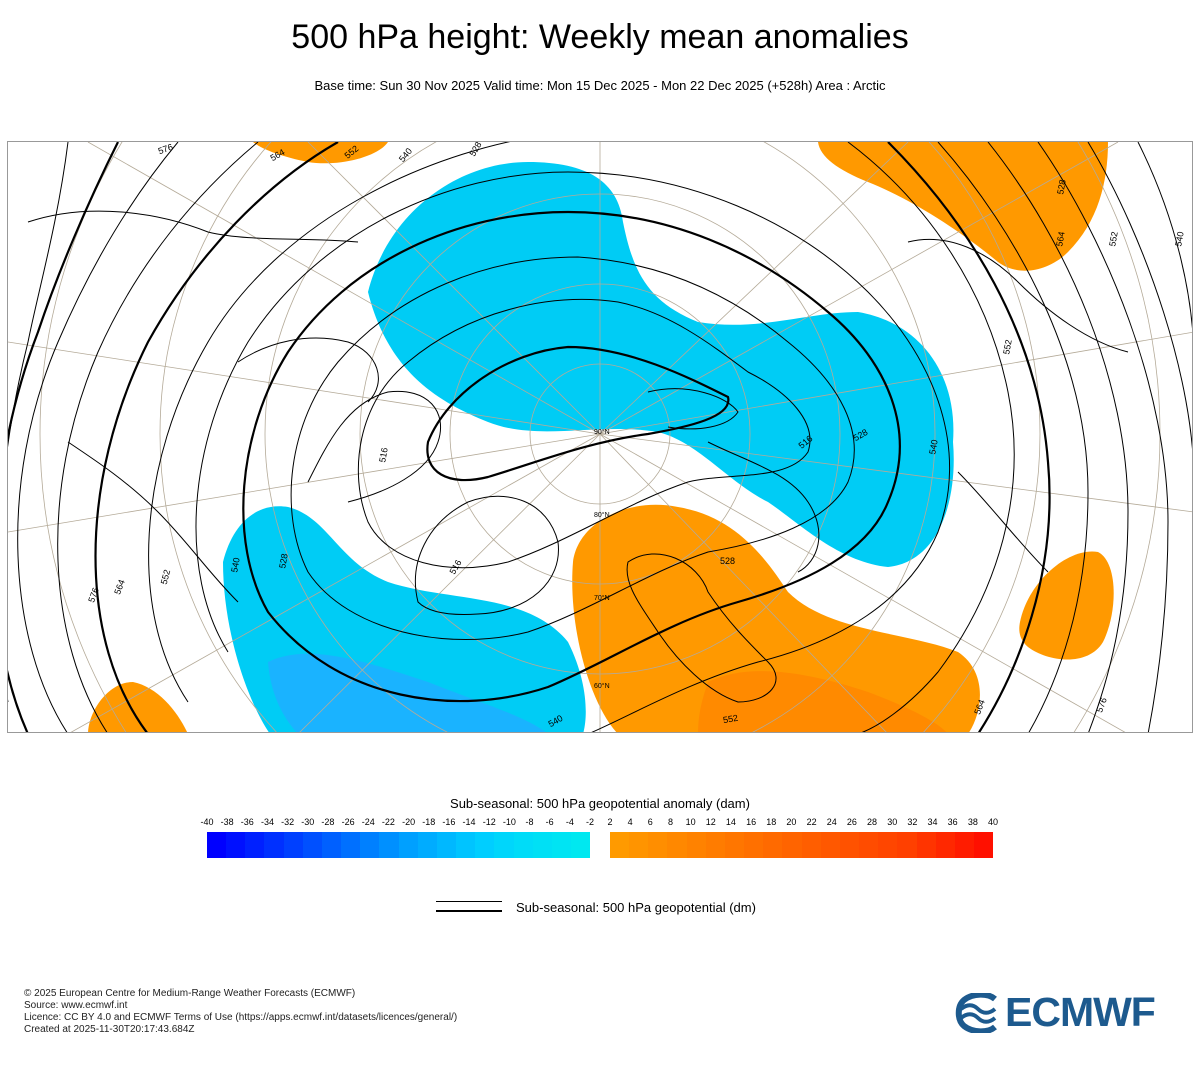  What do you see at coordinates (972, 822) in the screenshot?
I see `legend-tick-label: 38` at bounding box center [972, 822].